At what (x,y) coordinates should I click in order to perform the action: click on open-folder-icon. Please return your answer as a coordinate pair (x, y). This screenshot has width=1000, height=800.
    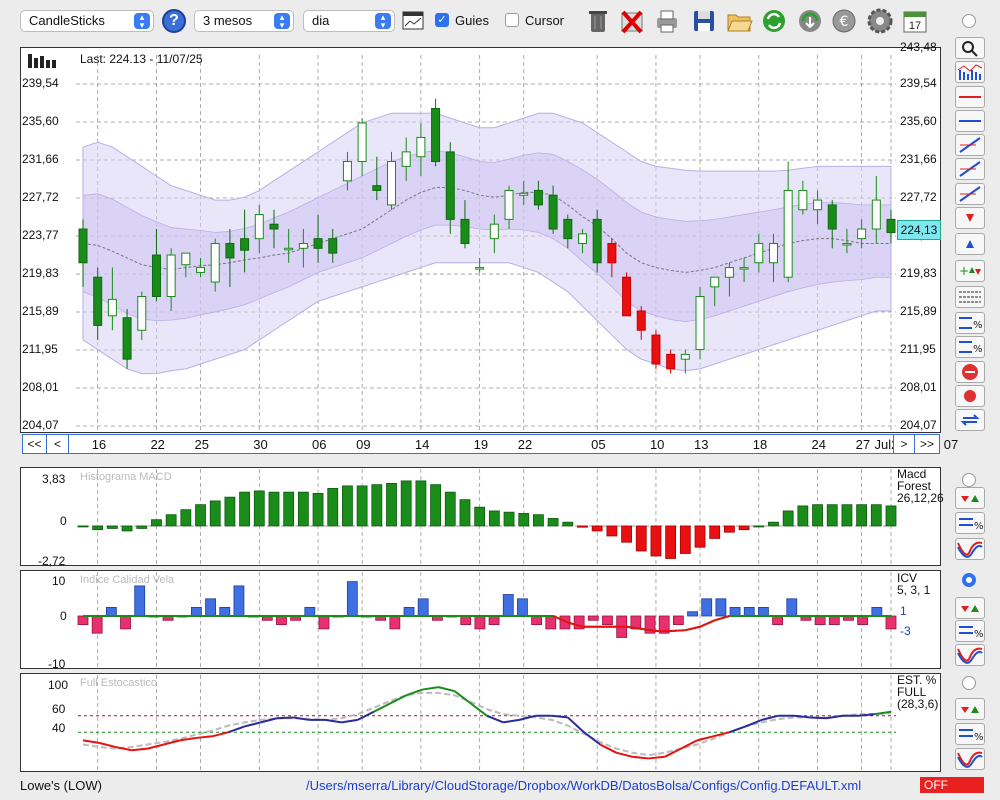
    Looking at the image, I should click on (739, 21).